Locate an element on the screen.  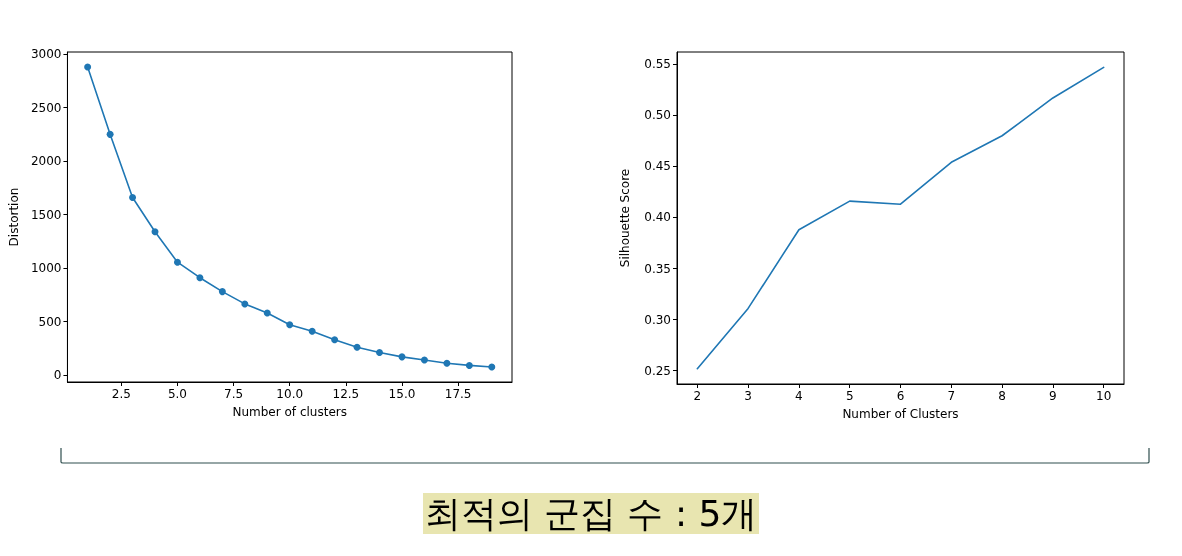
x-tick-label: 8 is located at coordinates (1002, 396).